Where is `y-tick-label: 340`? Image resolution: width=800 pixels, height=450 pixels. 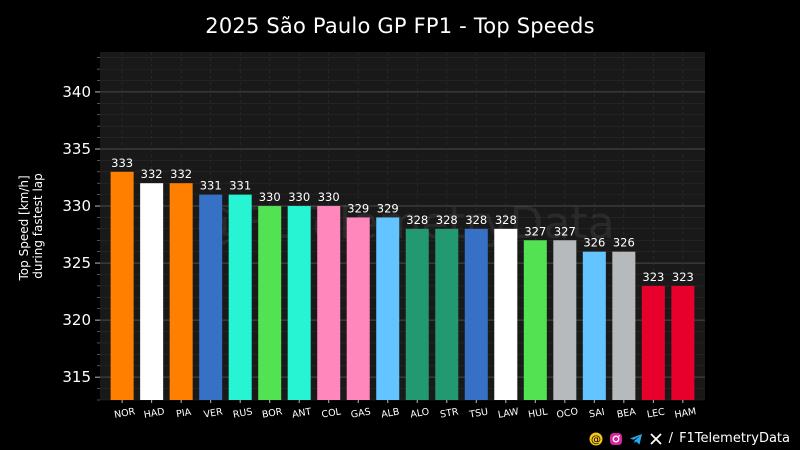
y-tick-label: 340 is located at coordinates (76, 92).